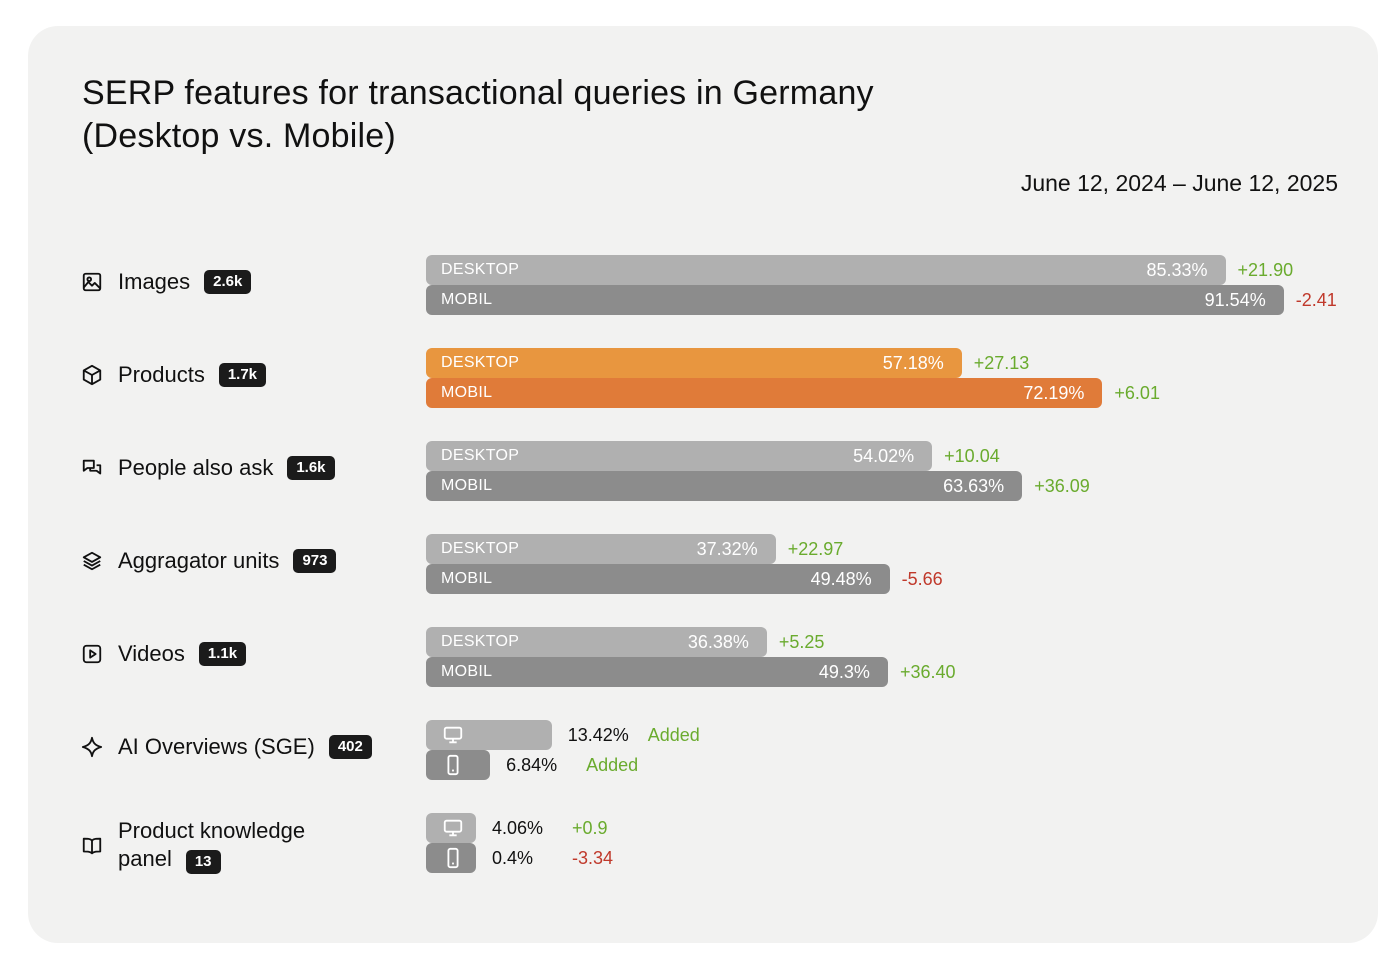 This screenshot has height=969, width=1400. I want to click on value-label: 36.38%, so click(718, 642).